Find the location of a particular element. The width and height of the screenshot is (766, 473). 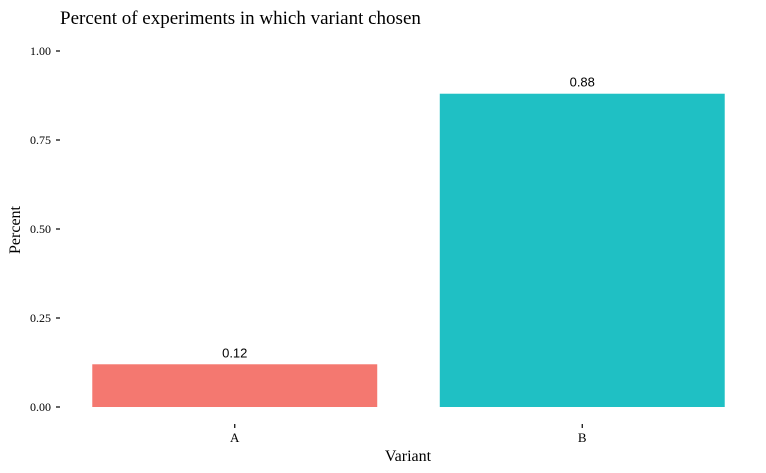

y-axis: 0.00 0.25 0.50 0.75 1.00 is located at coordinates (45, 229).